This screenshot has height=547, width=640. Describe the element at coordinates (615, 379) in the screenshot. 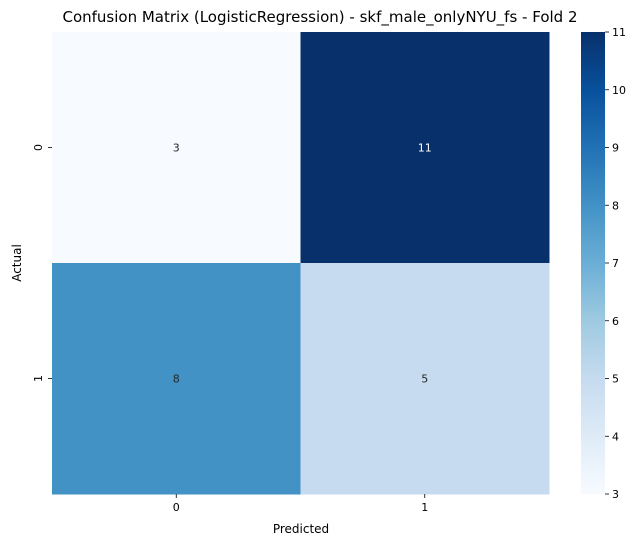

I see `colorbar-tick-label: 5` at that location.